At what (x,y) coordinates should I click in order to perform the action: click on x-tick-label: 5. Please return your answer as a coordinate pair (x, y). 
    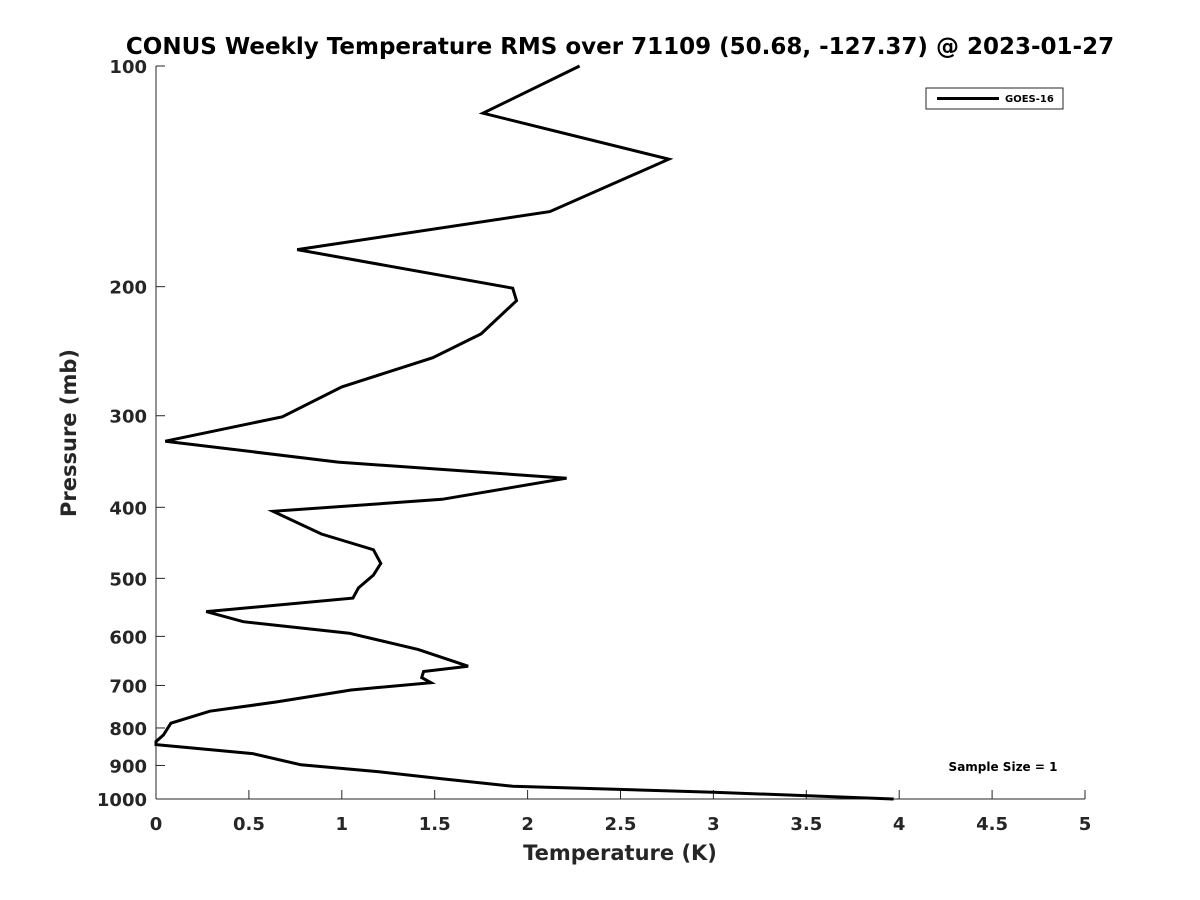
    Looking at the image, I should click on (1085, 824).